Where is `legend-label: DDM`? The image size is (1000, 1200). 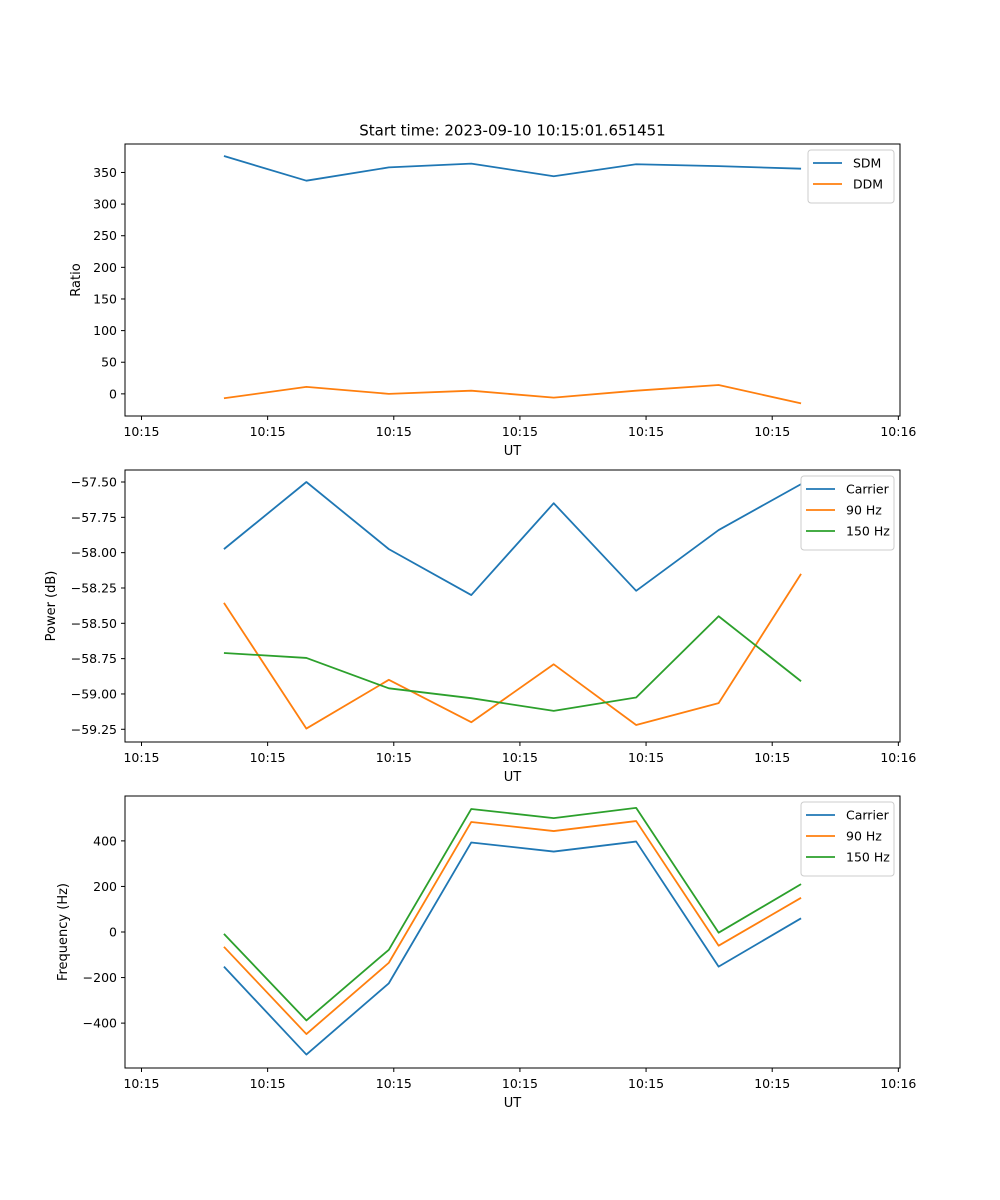
legend-label: DDM is located at coordinates (868, 184).